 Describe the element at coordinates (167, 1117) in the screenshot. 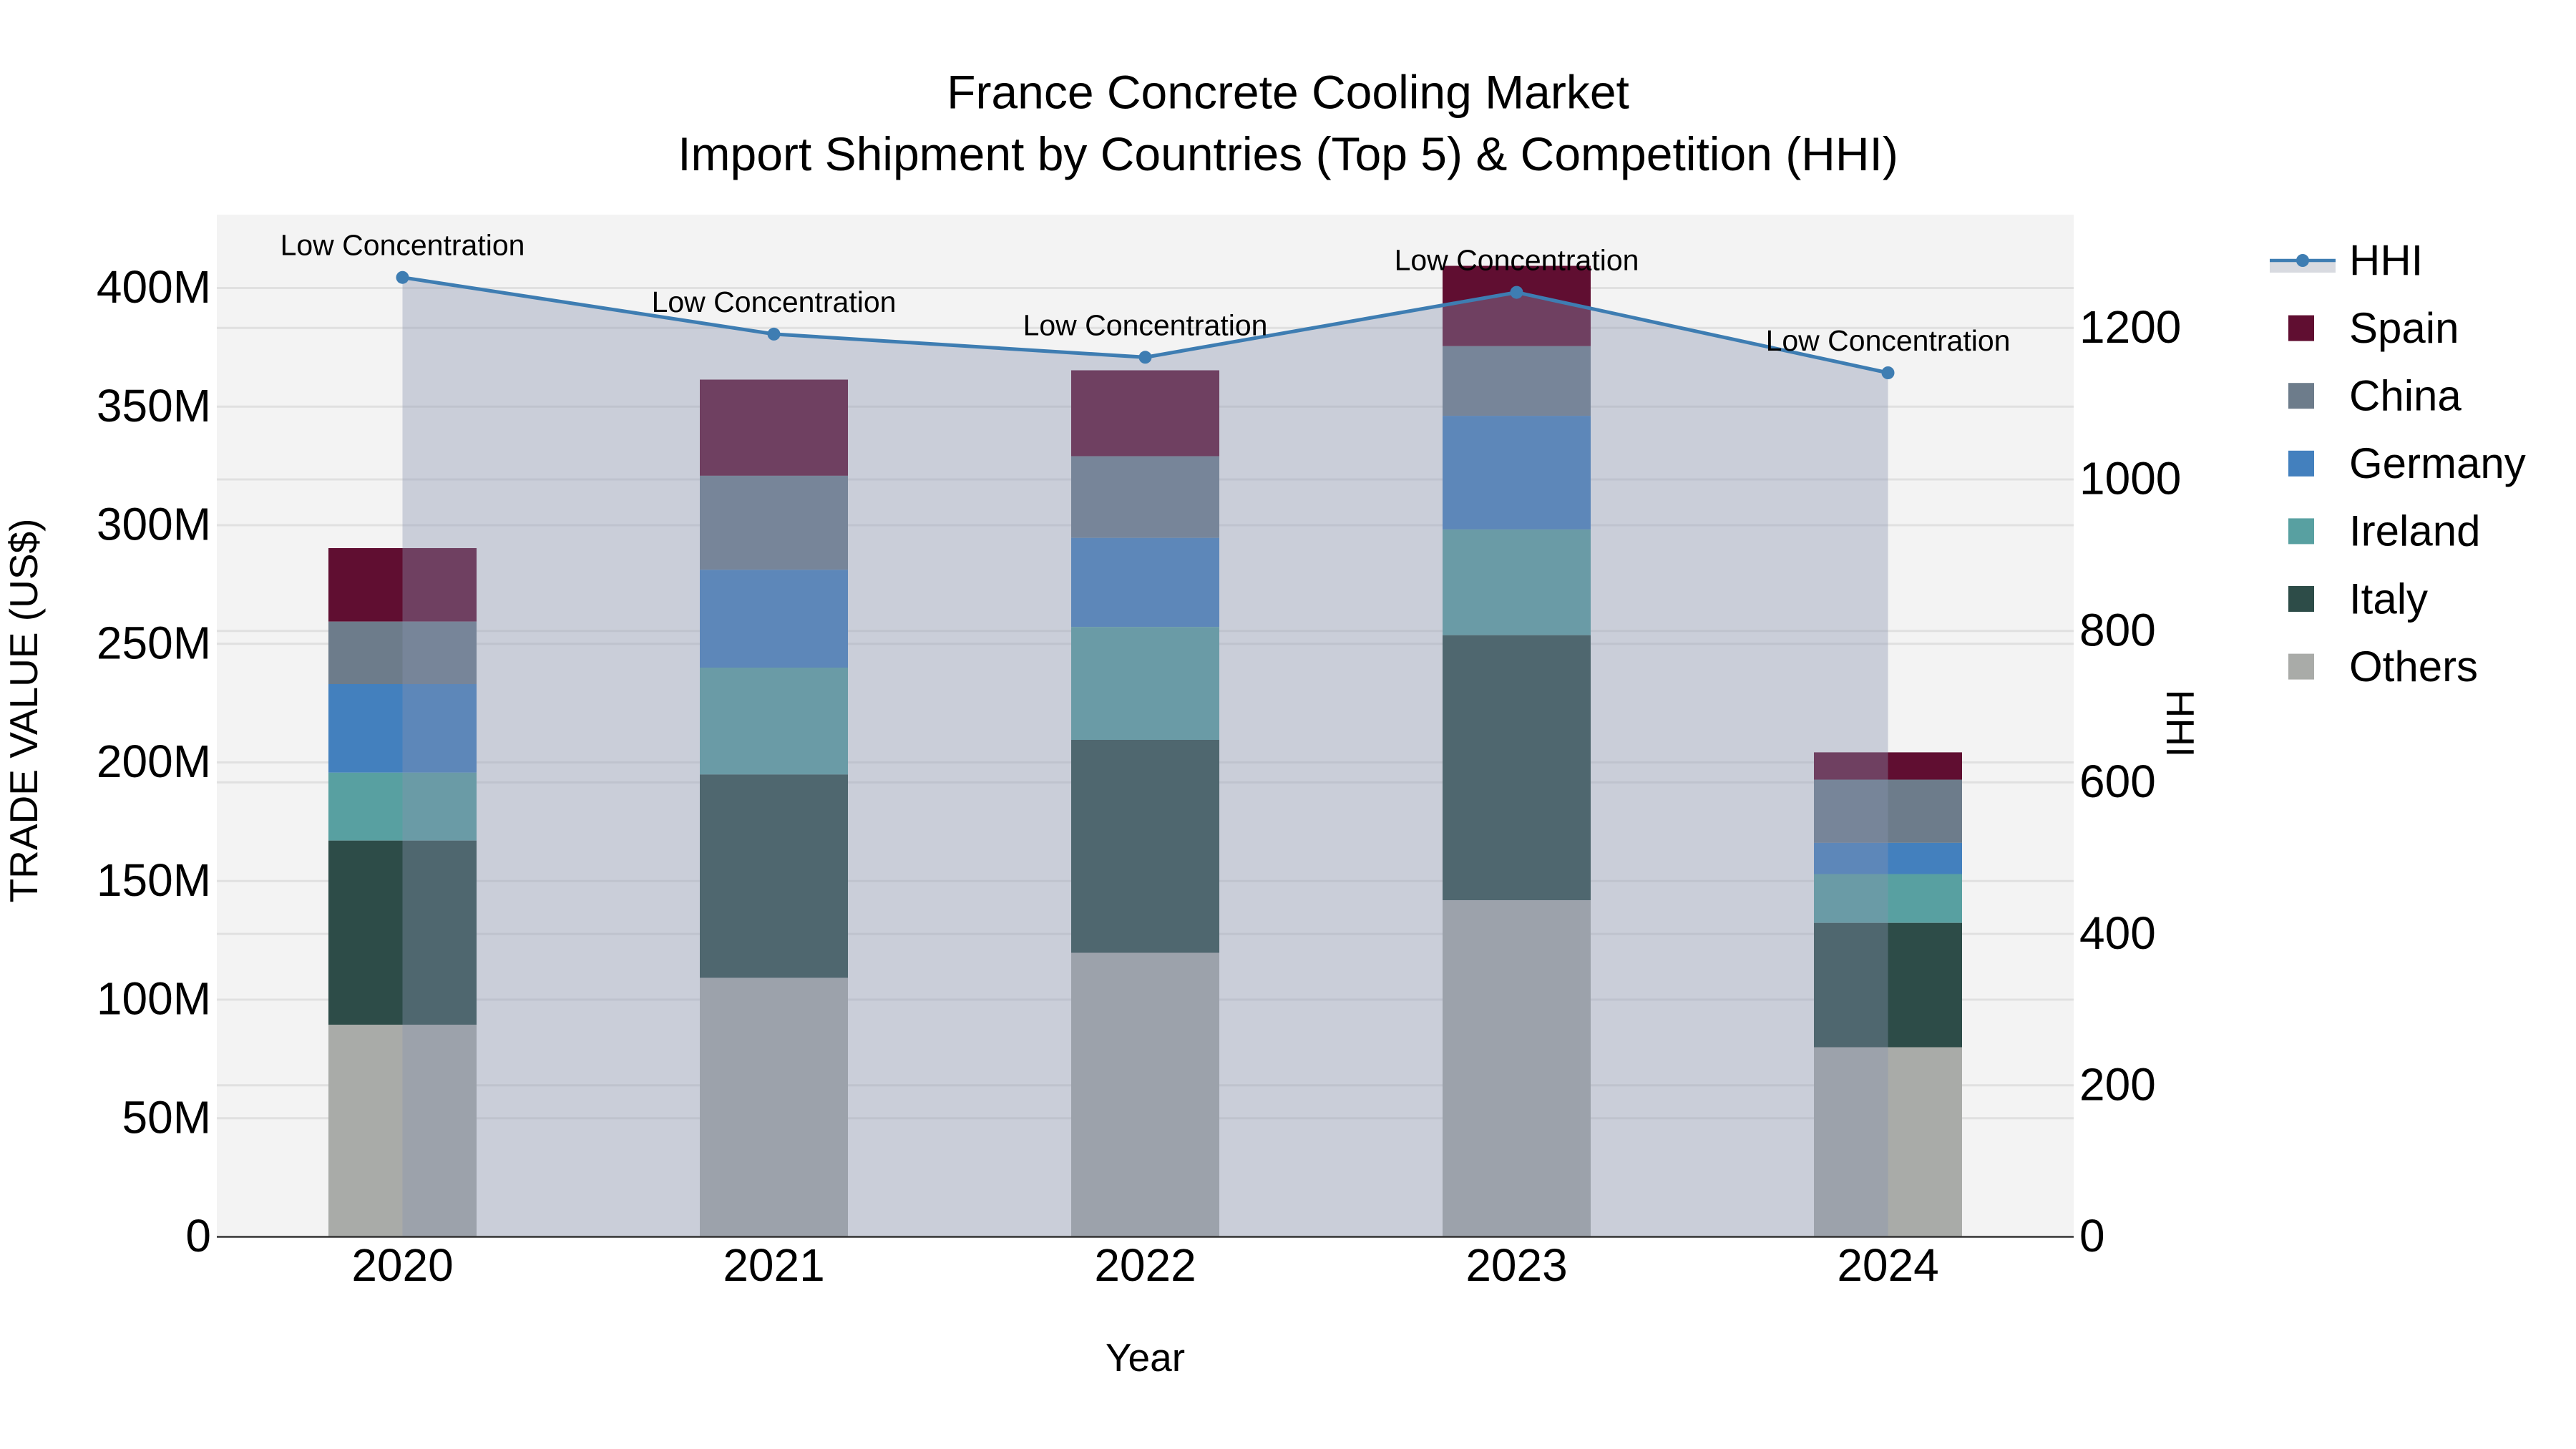

I see `svg-text: 50M` at that location.